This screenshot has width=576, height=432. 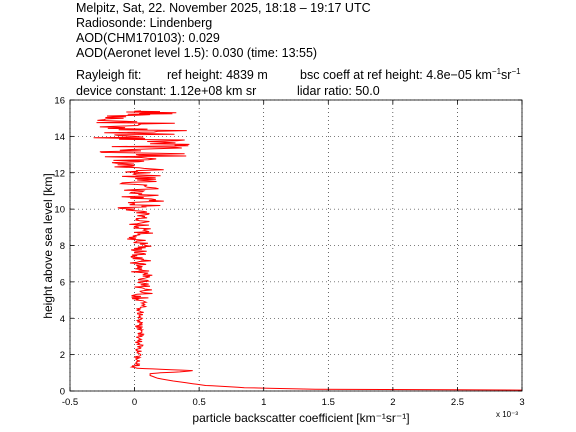 What do you see at coordinates (199, 402) in the screenshot?
I see `x-tick-label: 0.5` at bounding box center [199, 402].